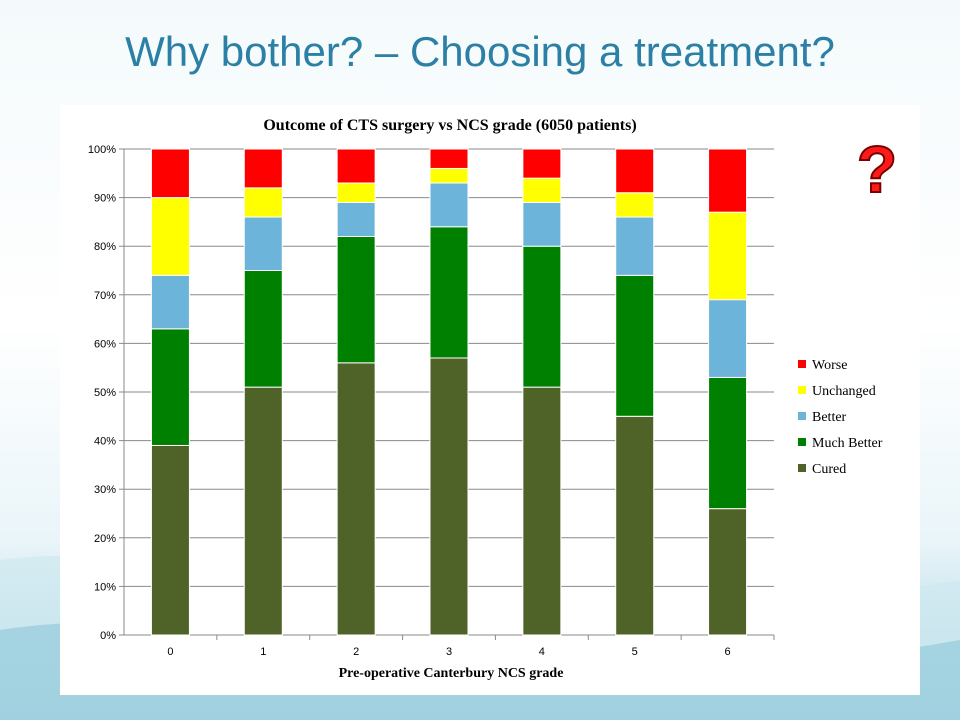 This screenshot has width=960, height=720. I want to click on x-tick-label: 0, so click(170, 652).